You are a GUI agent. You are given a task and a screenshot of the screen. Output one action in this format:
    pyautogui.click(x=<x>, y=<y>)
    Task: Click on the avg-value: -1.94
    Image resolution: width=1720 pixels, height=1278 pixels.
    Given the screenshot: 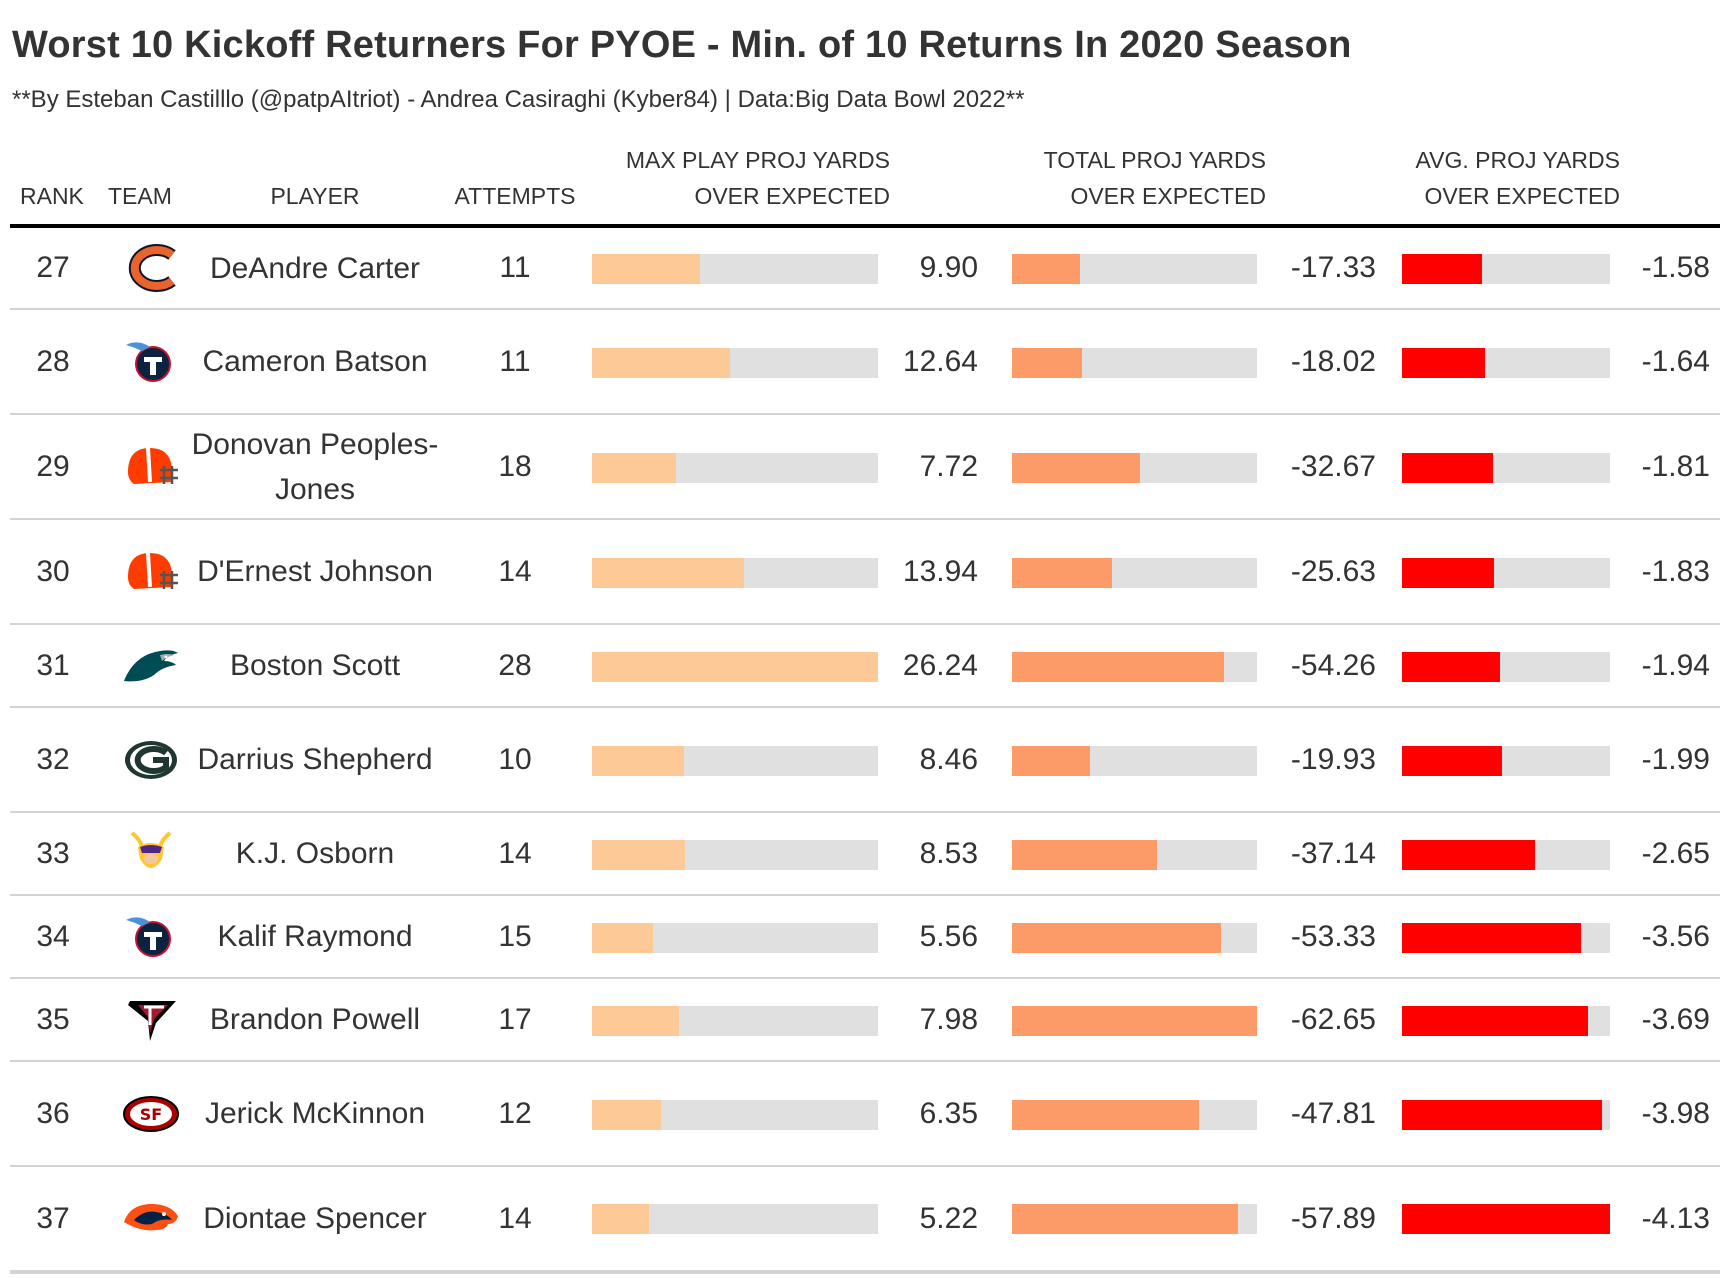 What is the action you would take?
    pyautogui.click(x=1675, y=665)
    